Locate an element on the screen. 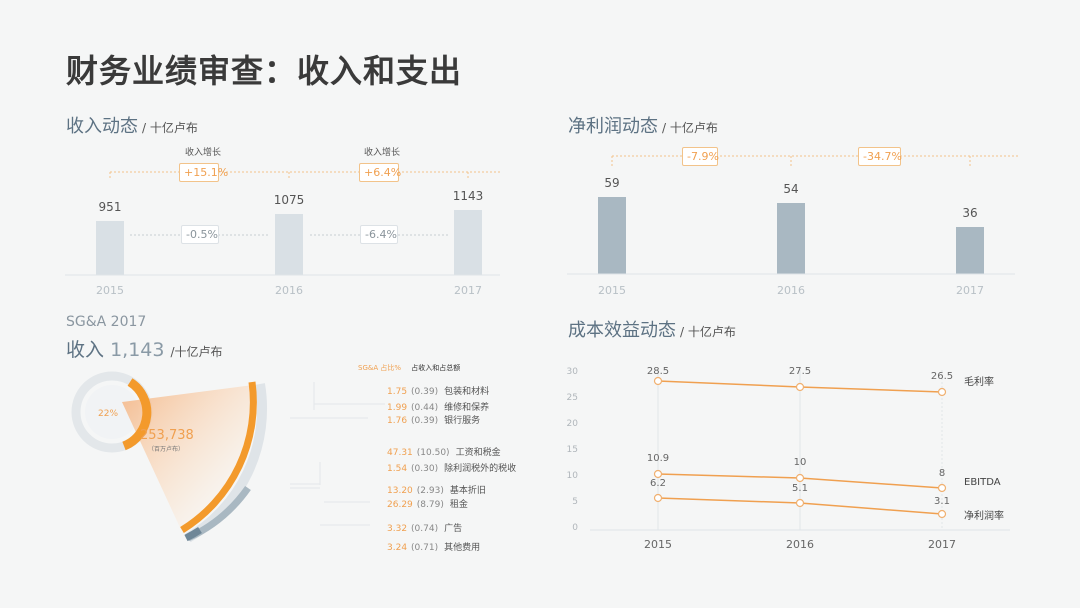 This screenshot has height=608, width=1080. sga-item-value: 3.24 is located at coordinates (397, 548).